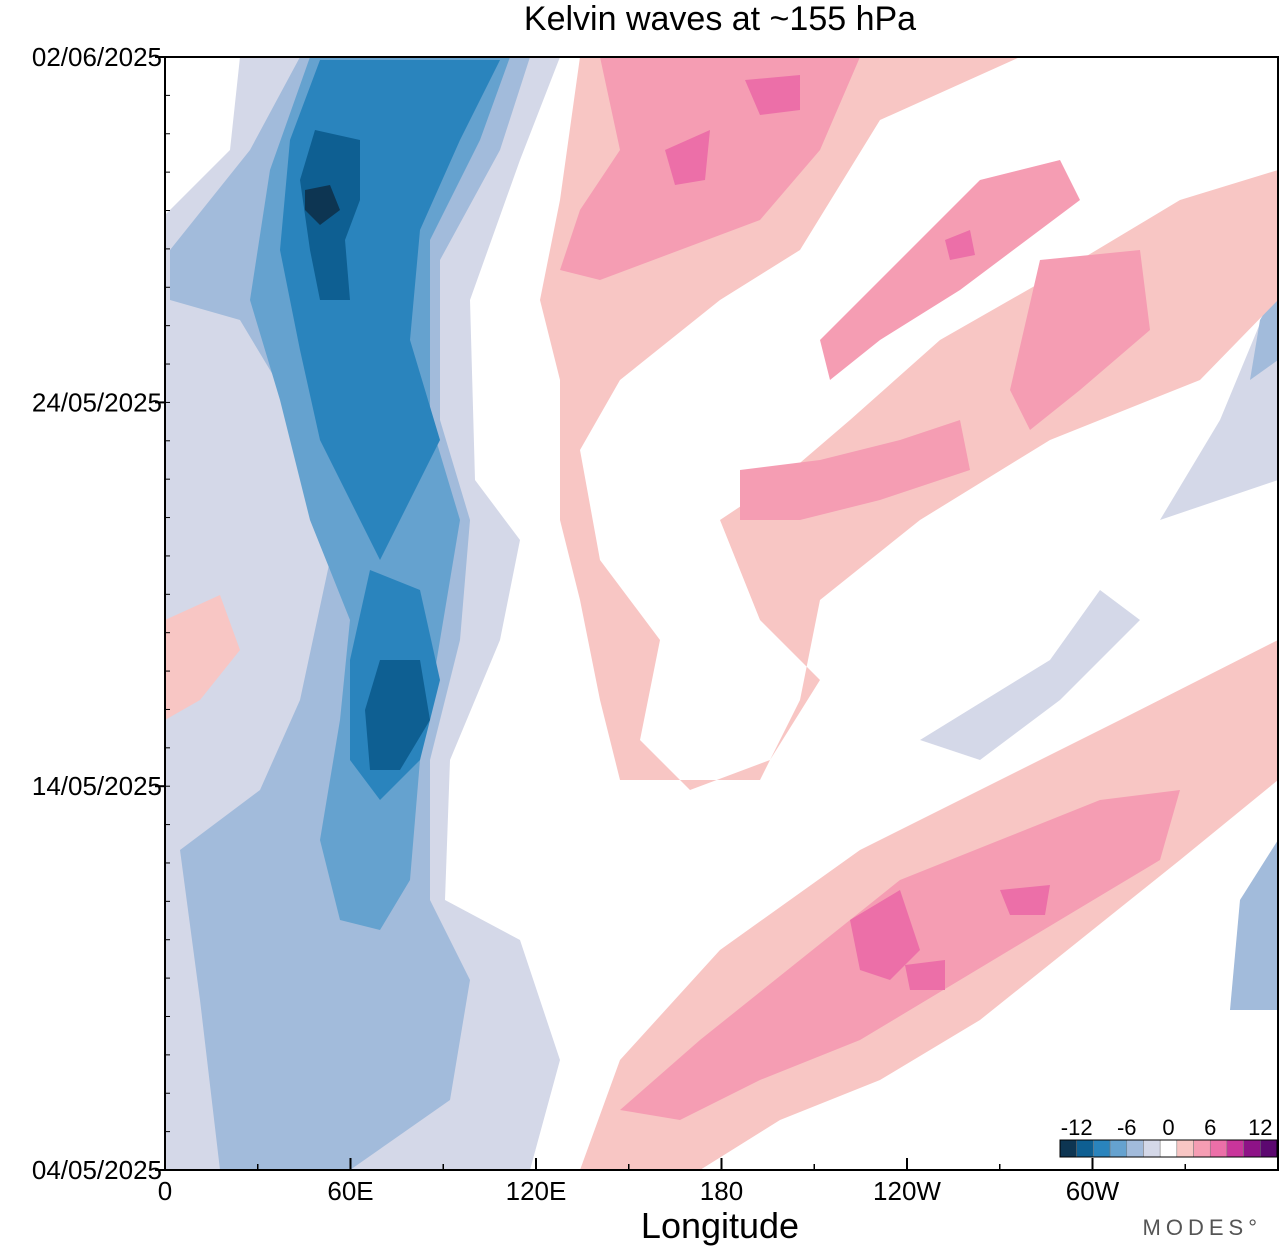  I want to click on x-tick-label: 0, so click(165, 1191).